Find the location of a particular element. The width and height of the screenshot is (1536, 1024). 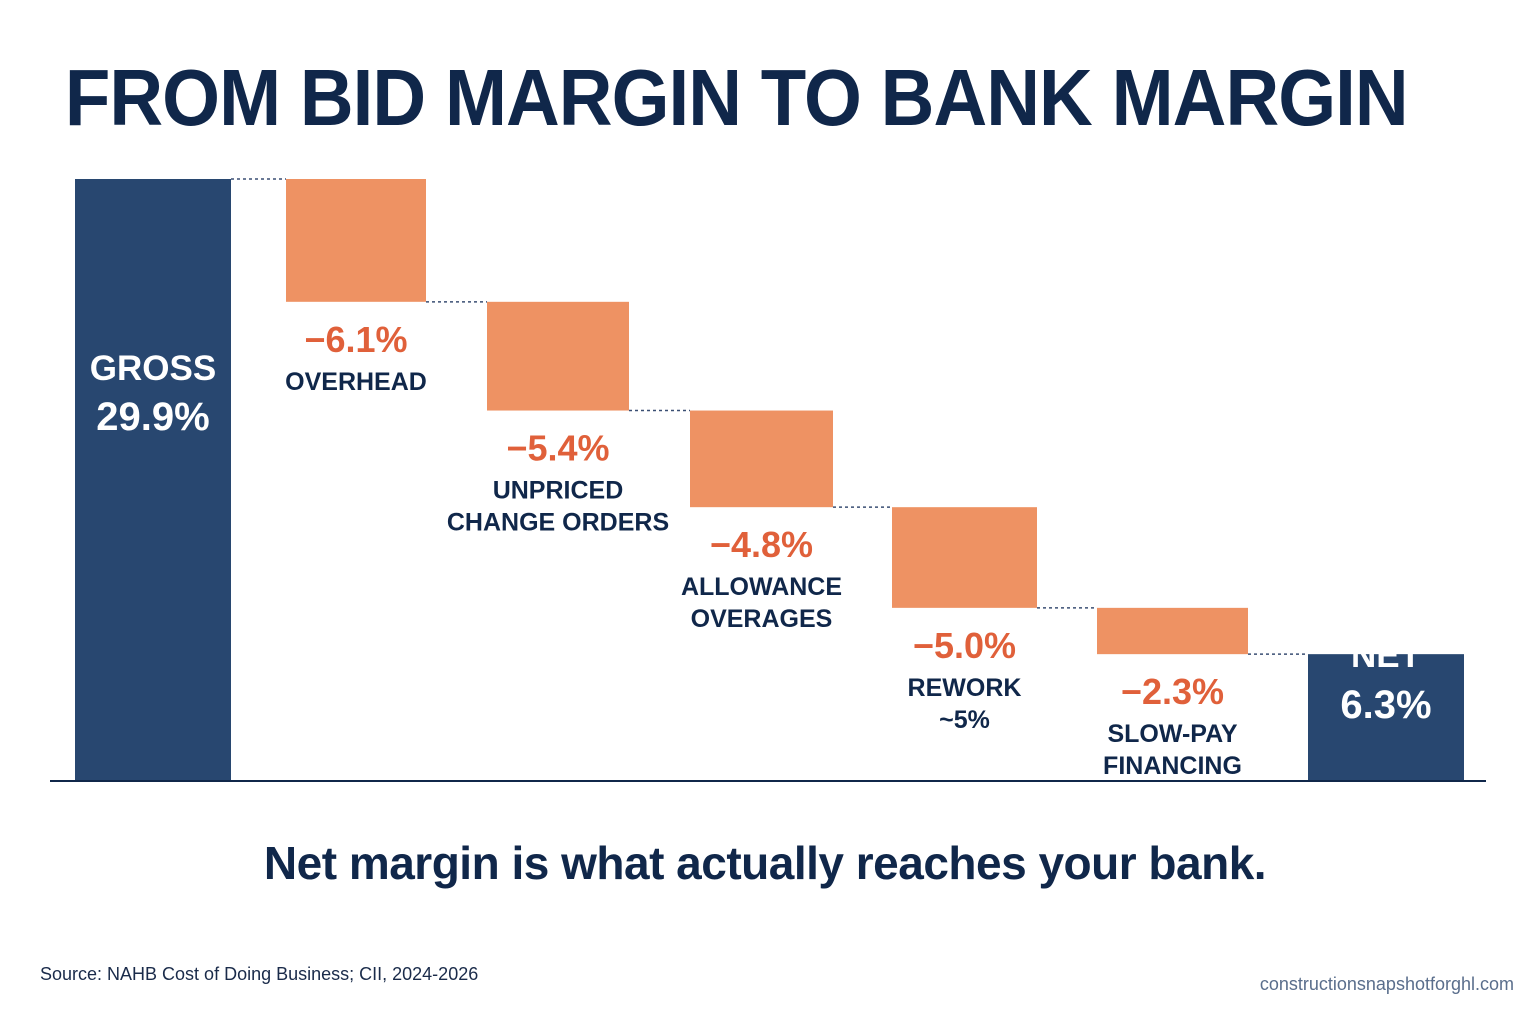

step-category-label: ~5% is located at coordinates (964, 720).